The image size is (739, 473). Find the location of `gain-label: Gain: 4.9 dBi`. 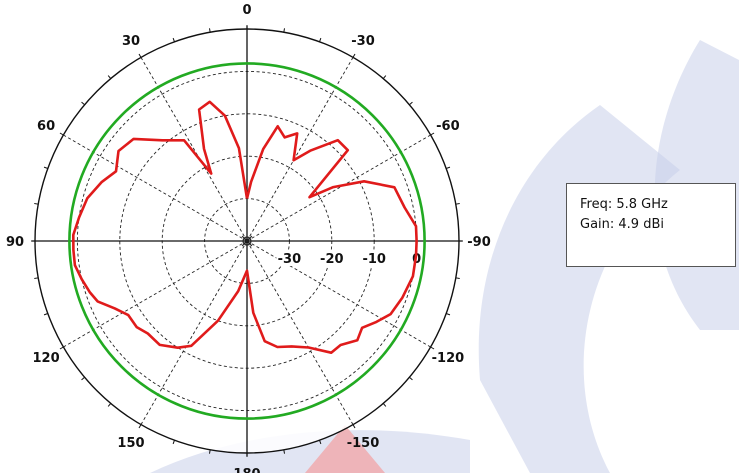

gain-label: Gain: 4.9 dBi is located at coordinates (622, 224).